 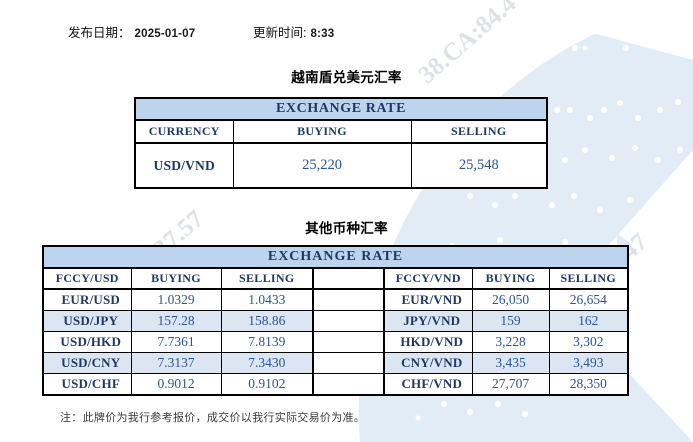 I want to click on row-left-selling: 0.9102, so click(x=267, y=384).